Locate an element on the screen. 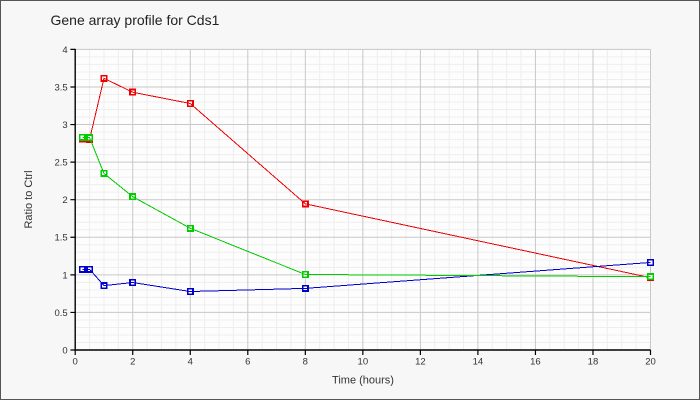 The image size is (700, 400). svg-text: Gene array profile for Cds1 is located at coordinates (135, 20).